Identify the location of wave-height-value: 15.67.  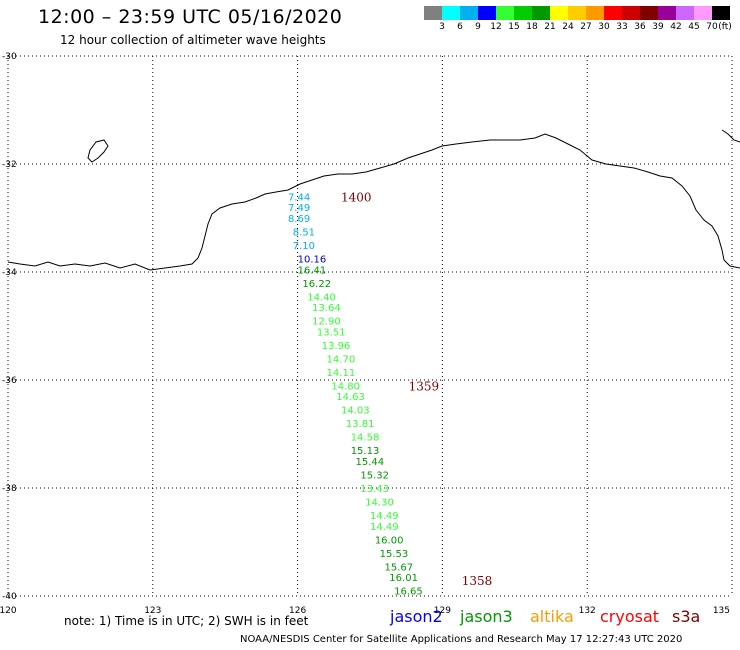
(398, 567).